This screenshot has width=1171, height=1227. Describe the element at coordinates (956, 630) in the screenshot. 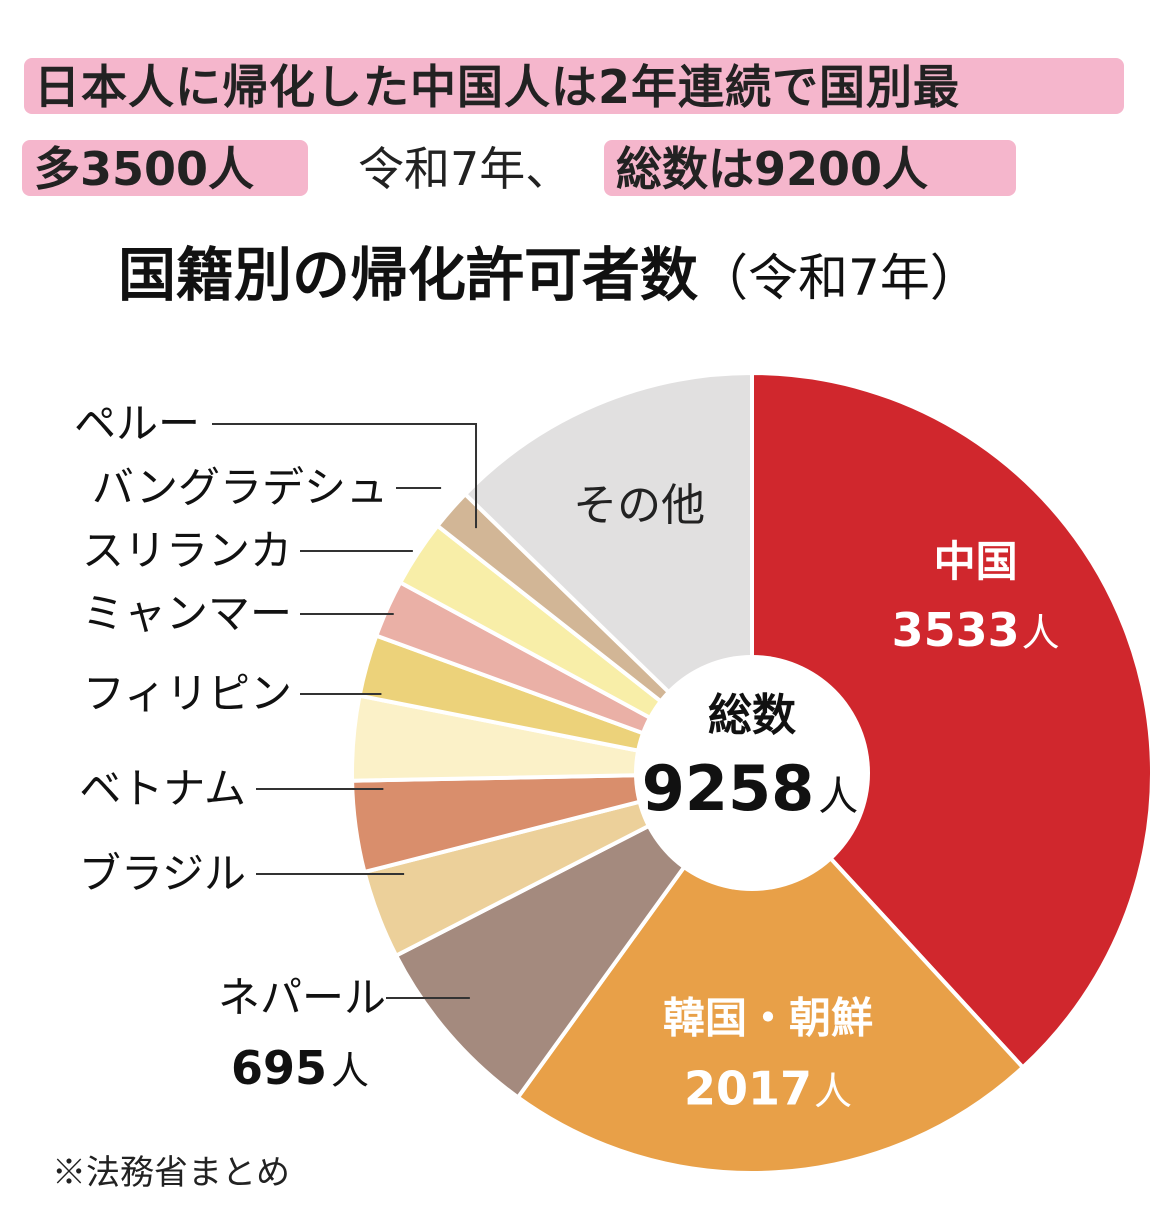

I see `label-china-value-number: 3533` at that location.